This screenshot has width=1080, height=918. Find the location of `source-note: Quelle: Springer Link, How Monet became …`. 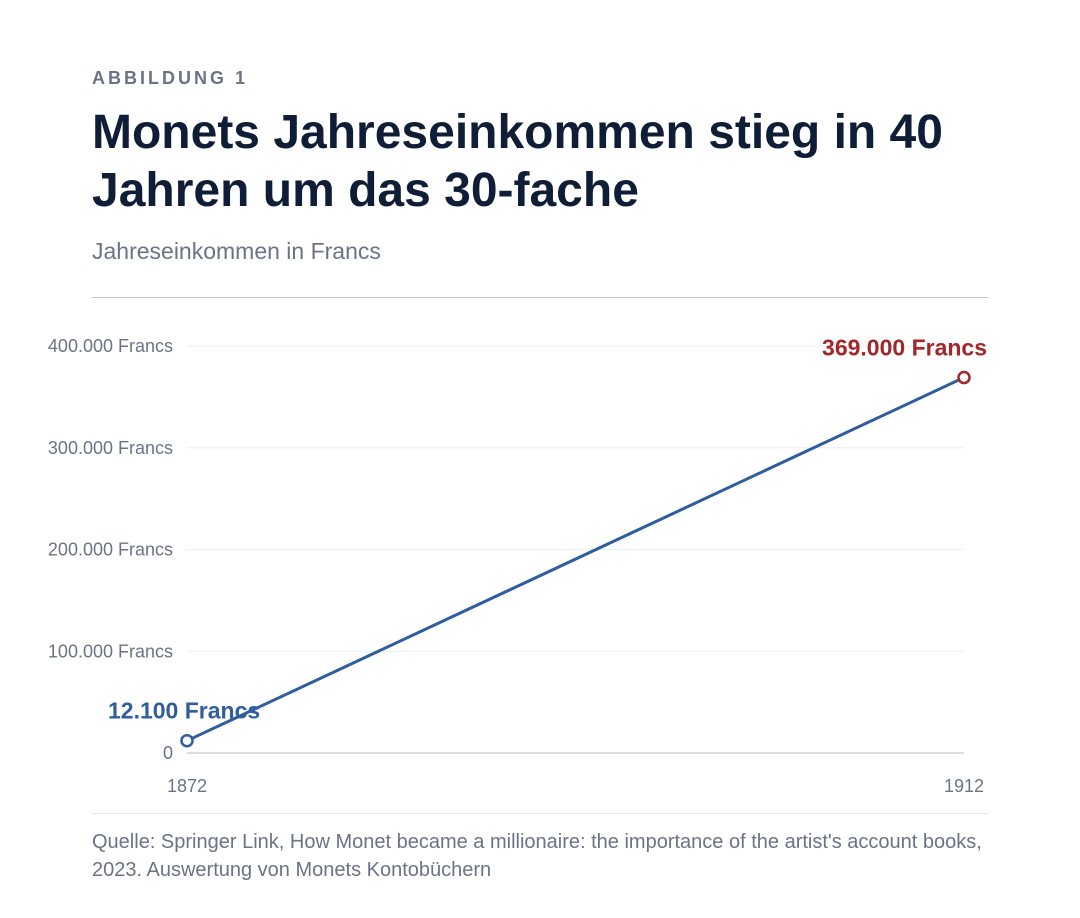

source-note: Quelle: Springer Link, How Monet became … is located at coordinates (537, 856).